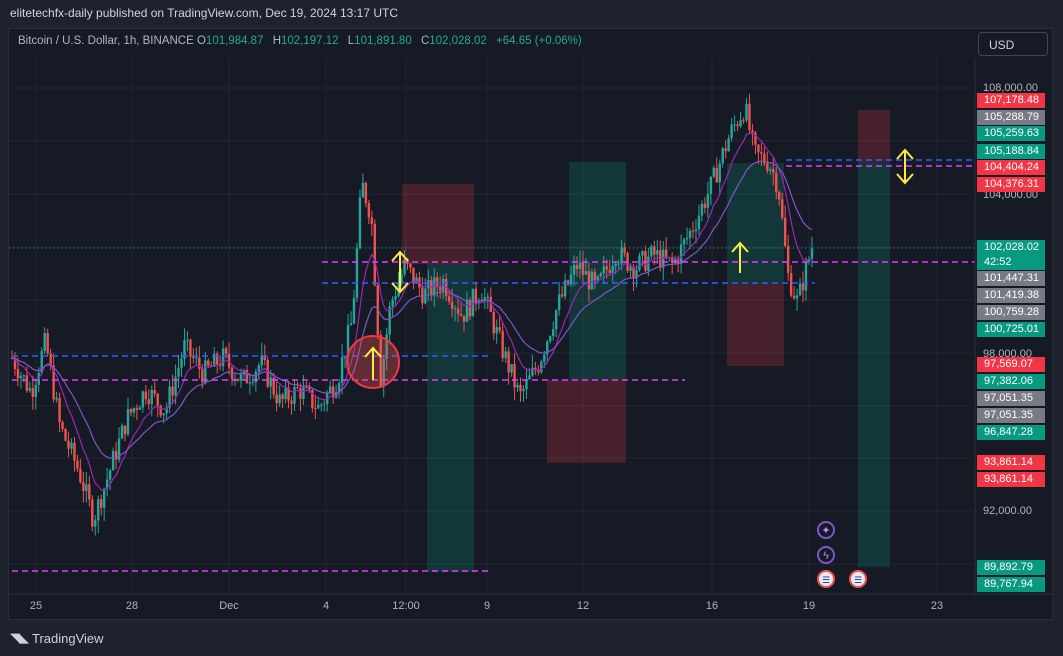  Describe the element at coordinates (826, 555) in the screenshot. I see `lightning-icon: ϟ` at that location.